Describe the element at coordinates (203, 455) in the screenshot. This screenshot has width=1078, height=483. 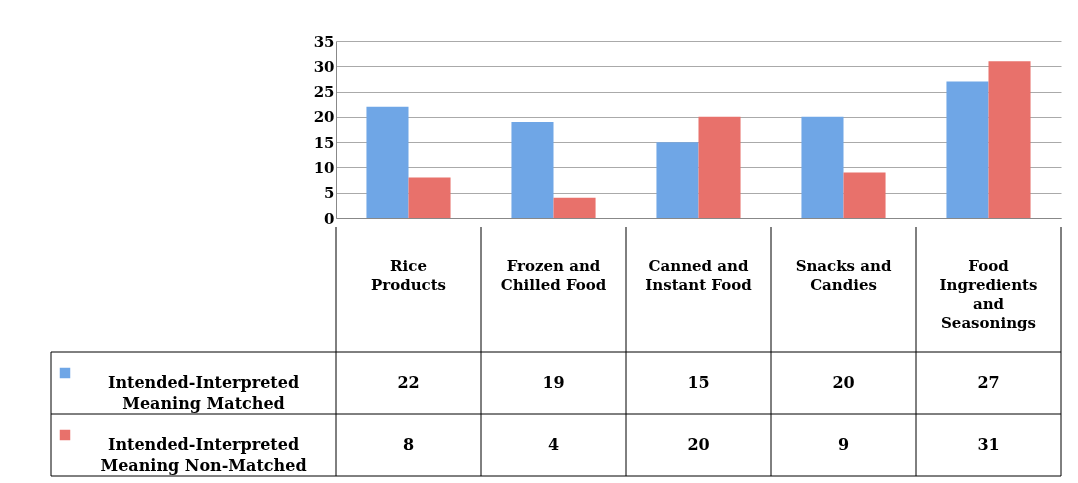
I see `legend-label: Intended-Interpreted Meaning Non-Matched` at that location.